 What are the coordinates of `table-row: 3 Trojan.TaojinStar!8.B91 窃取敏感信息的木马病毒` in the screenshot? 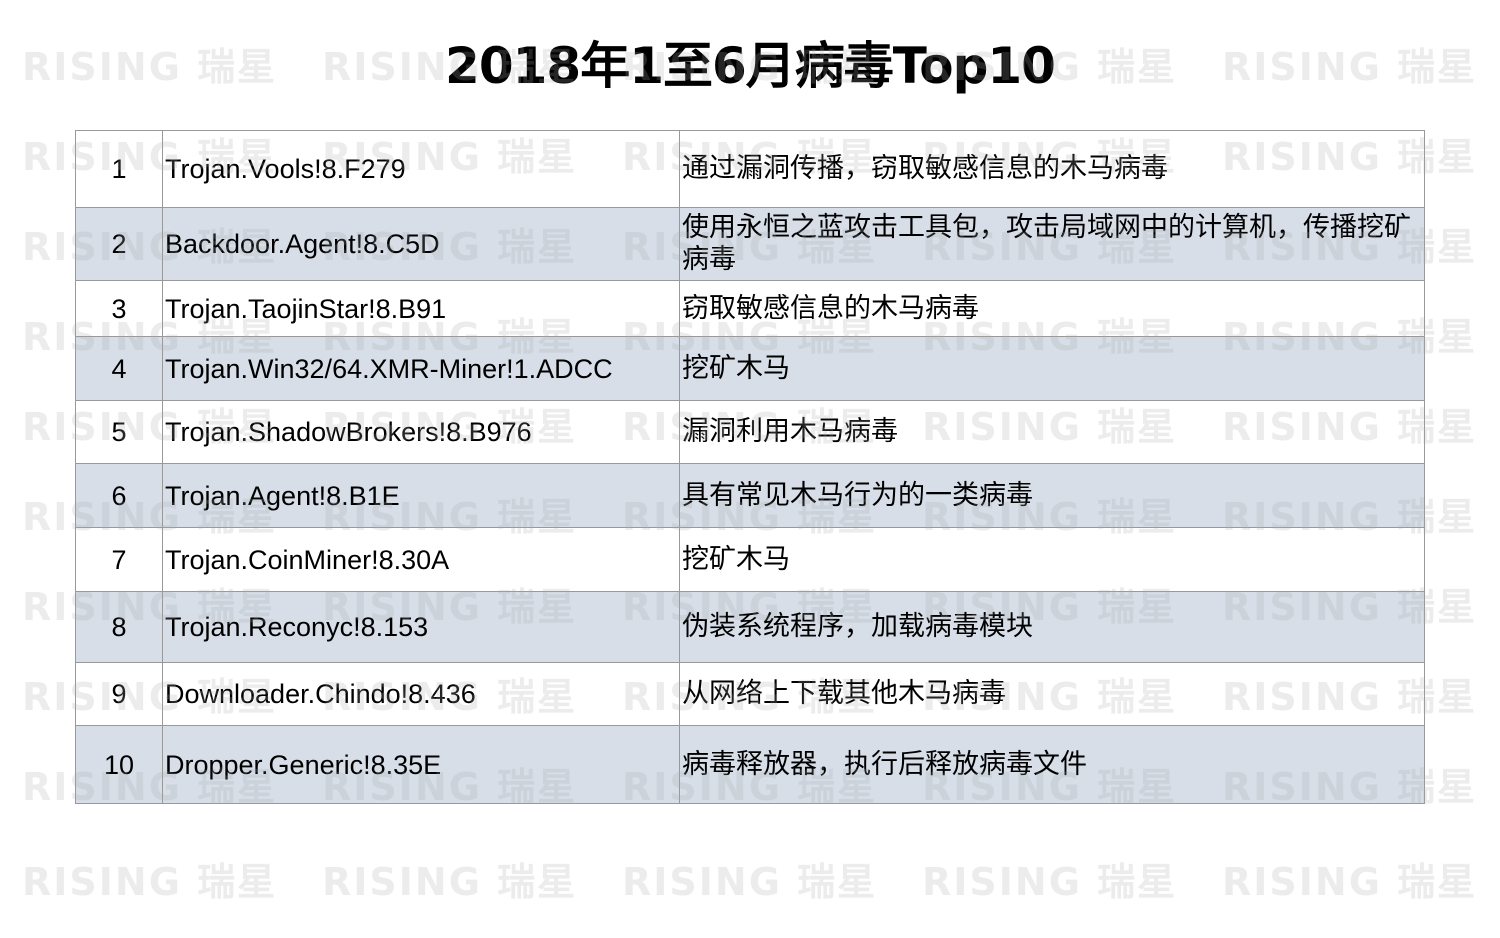 It's located at (750, 308).